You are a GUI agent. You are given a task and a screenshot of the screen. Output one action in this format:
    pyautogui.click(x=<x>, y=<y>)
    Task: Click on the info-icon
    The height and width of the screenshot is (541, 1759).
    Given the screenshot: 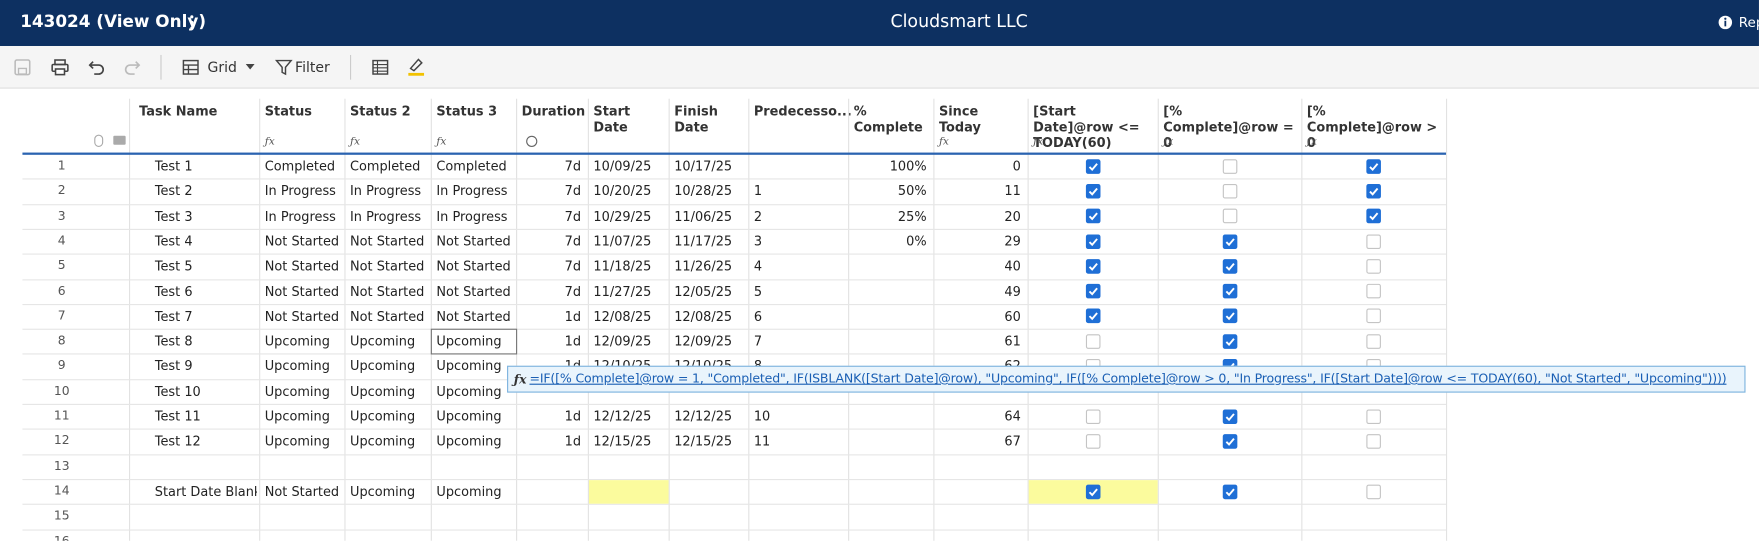 What is the action you would take?
    pyautogui.click(x=1725, y=23)
    